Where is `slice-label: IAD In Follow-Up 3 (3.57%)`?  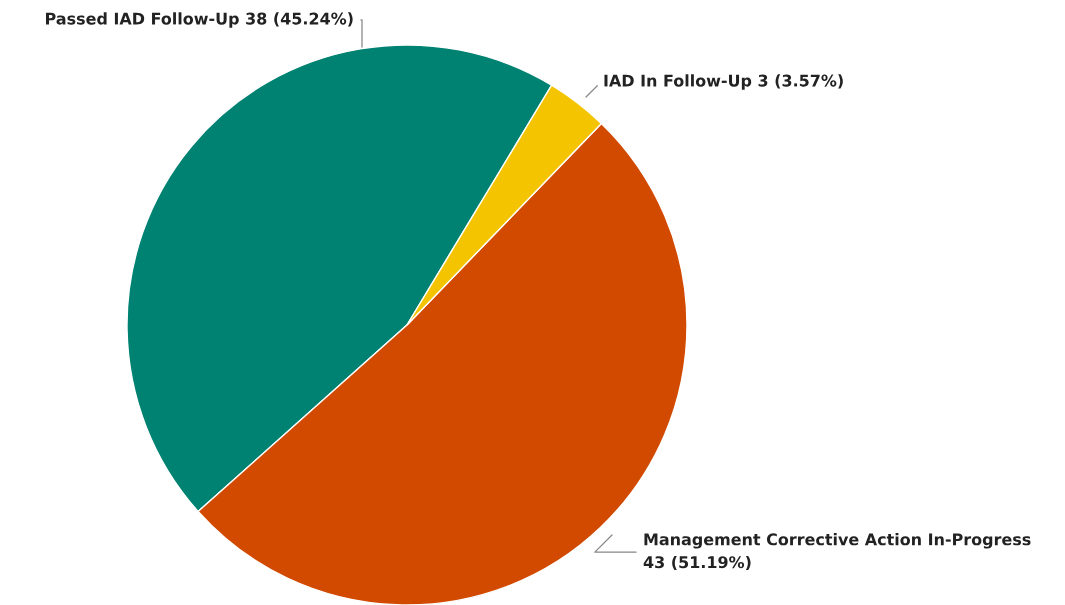 slice-label: IAD In Follow-Up 3 (3.57%) is located at coordinates (723, 82).